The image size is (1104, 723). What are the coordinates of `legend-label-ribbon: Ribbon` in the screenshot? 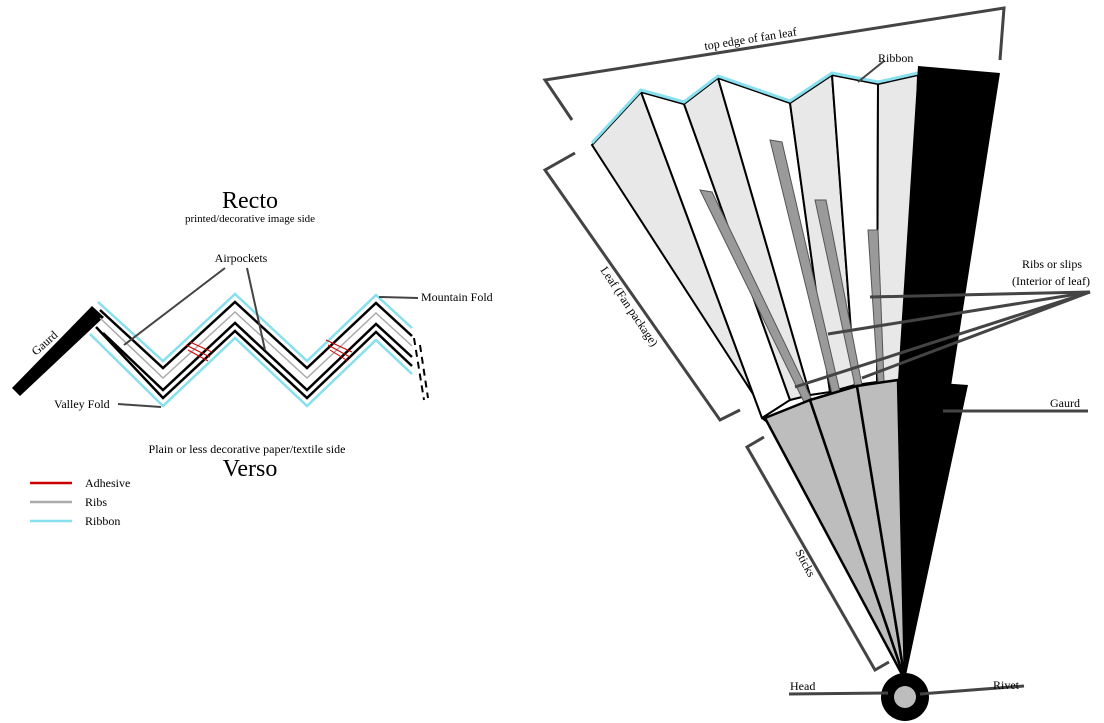 It's located at (102, 521).